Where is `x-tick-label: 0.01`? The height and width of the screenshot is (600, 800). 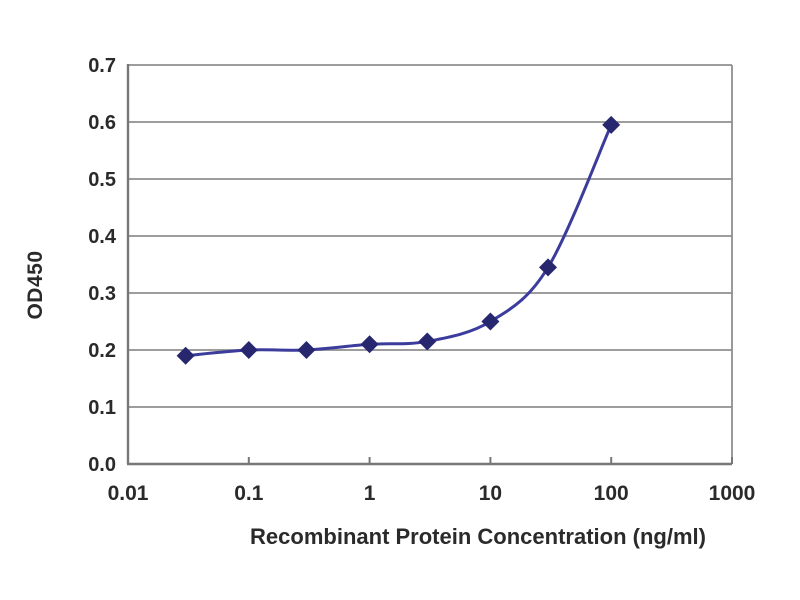 x-tick-label: 0.01 is located at coordinates (128, 493).